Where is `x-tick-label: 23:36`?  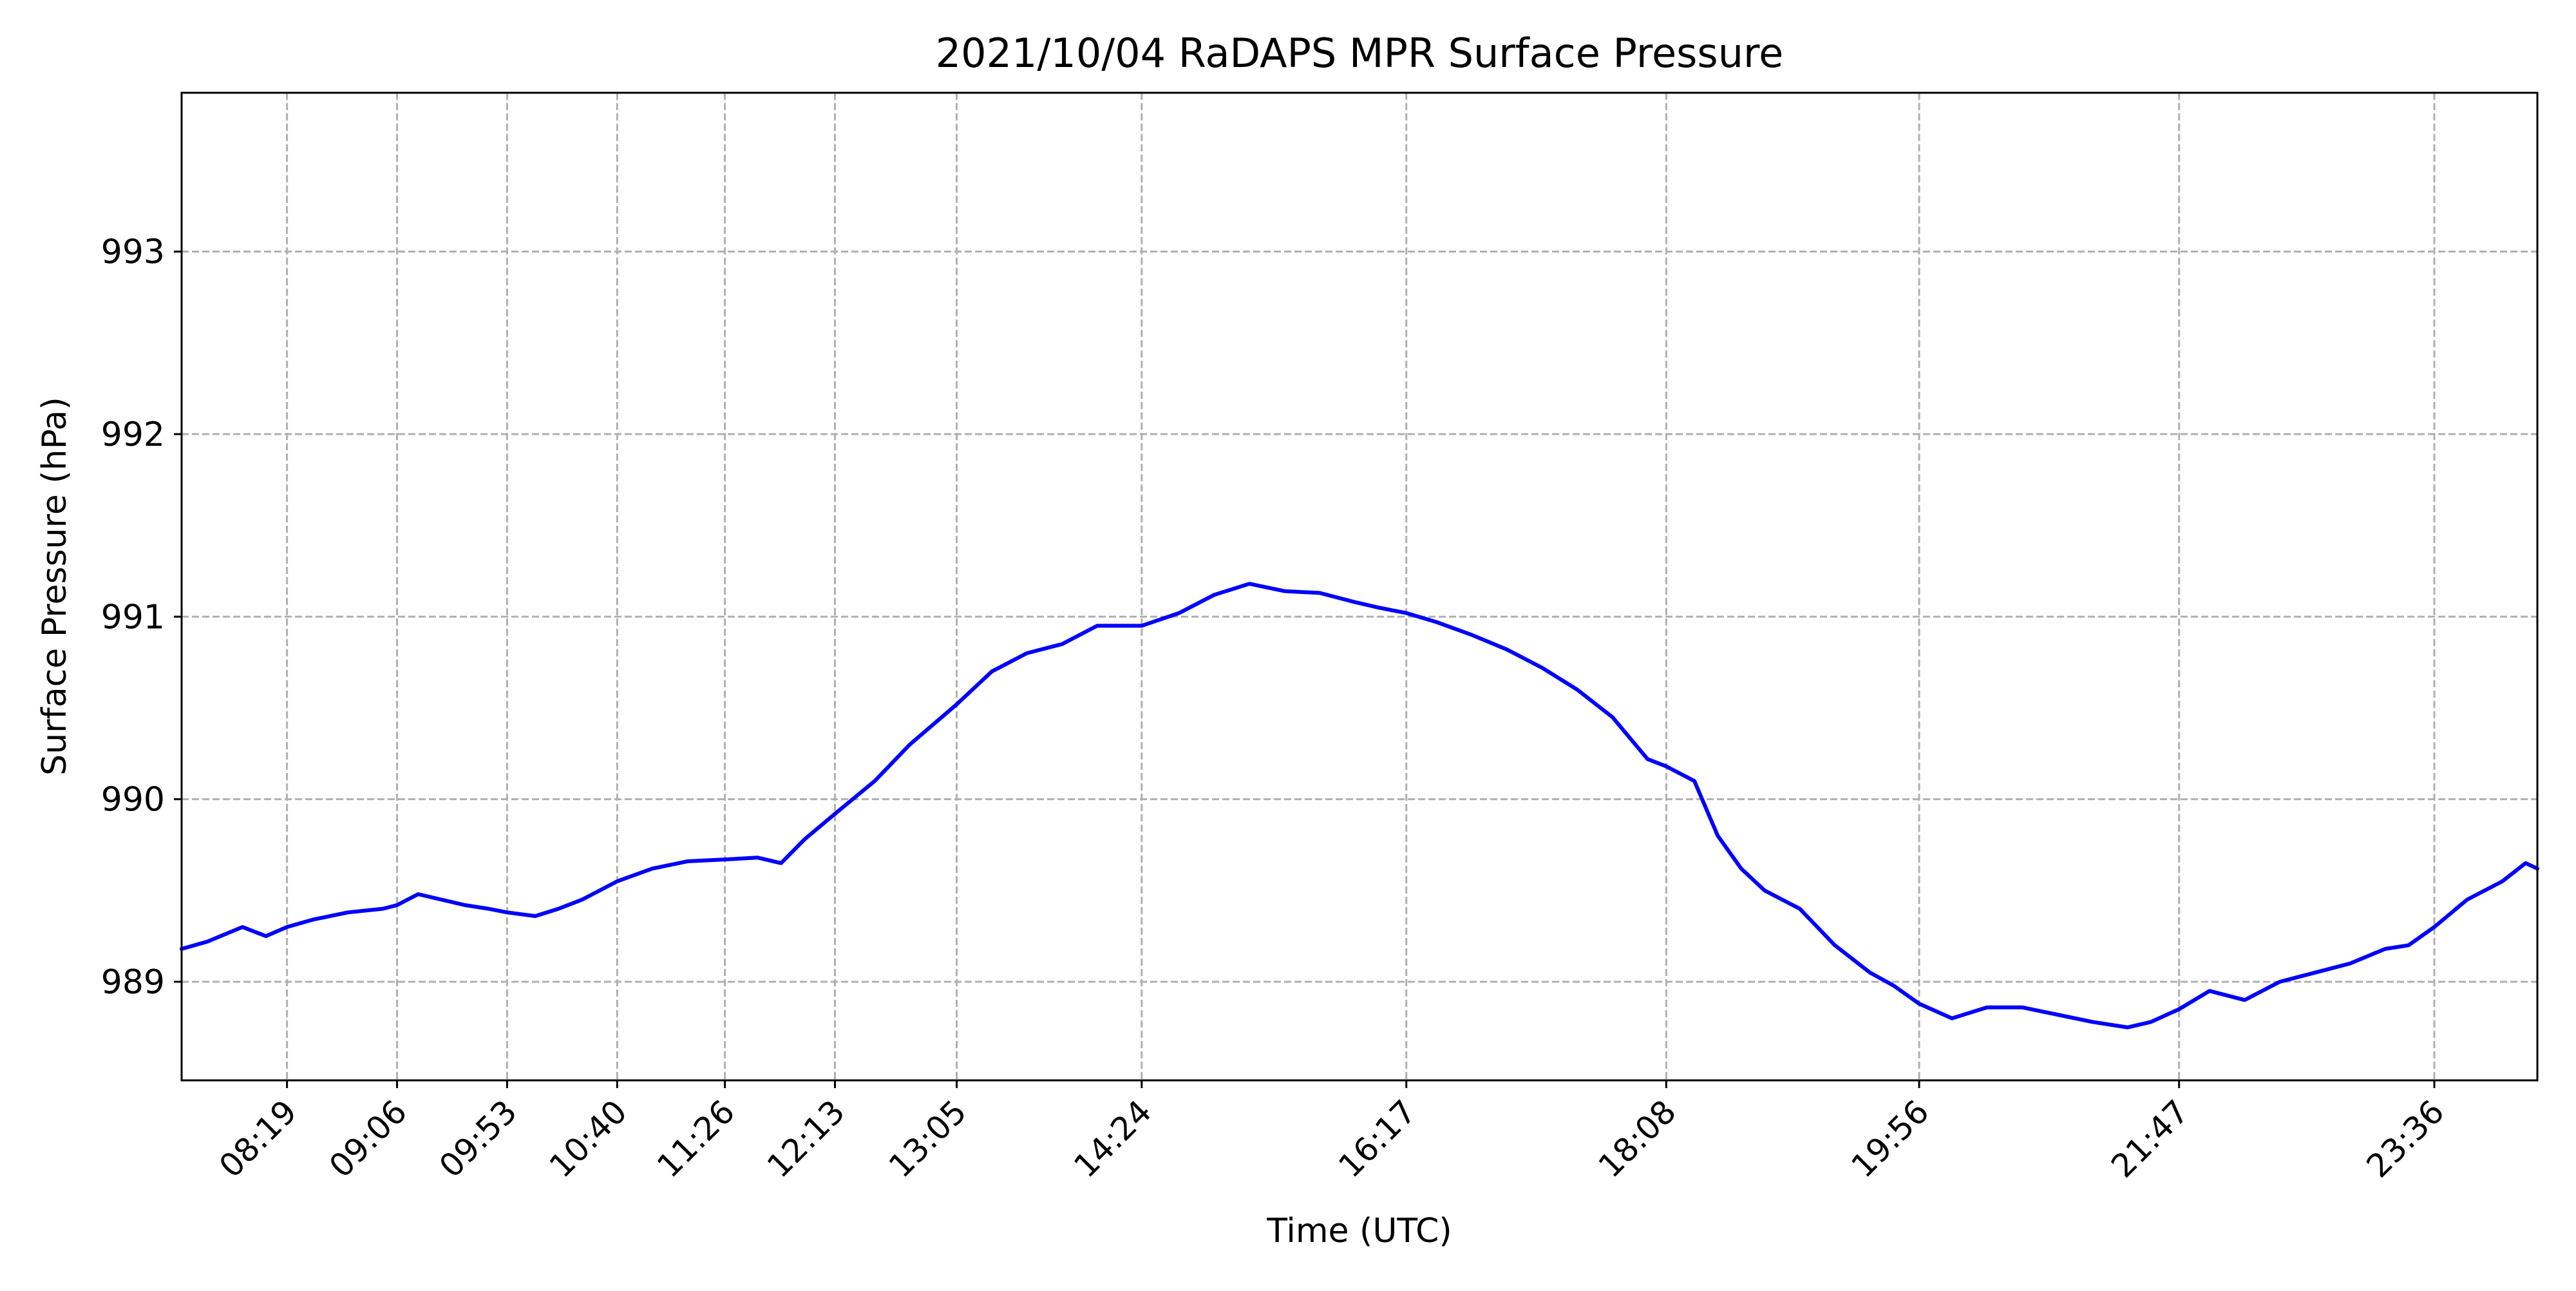 x-tick-label: 23:36 is located at coordinates (2406, 1139).